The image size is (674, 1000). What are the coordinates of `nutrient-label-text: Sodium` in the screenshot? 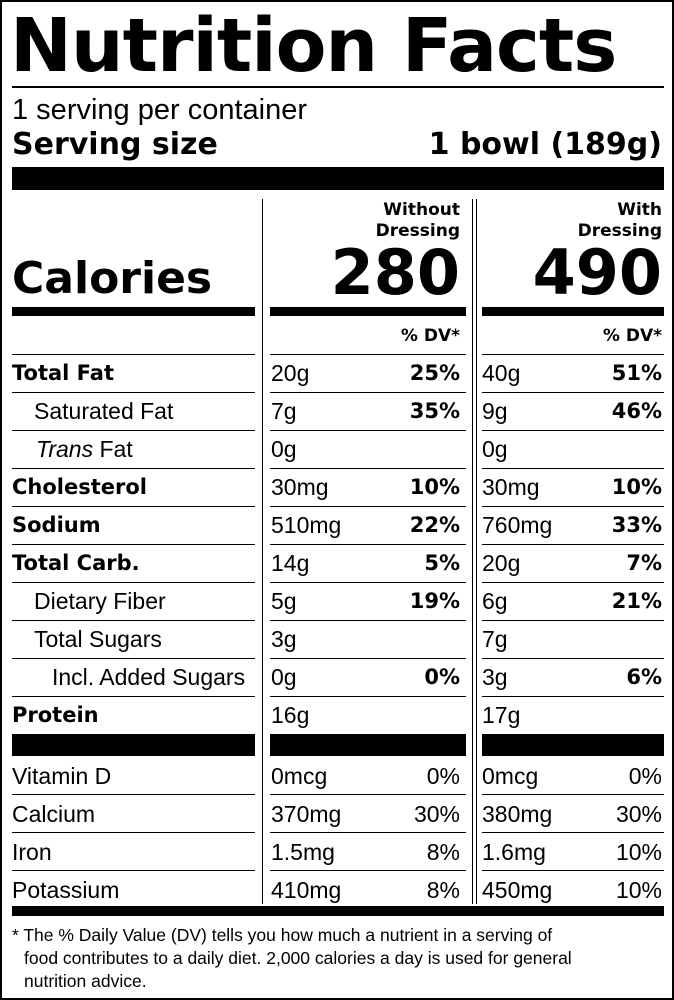 It's located at (56, 525).